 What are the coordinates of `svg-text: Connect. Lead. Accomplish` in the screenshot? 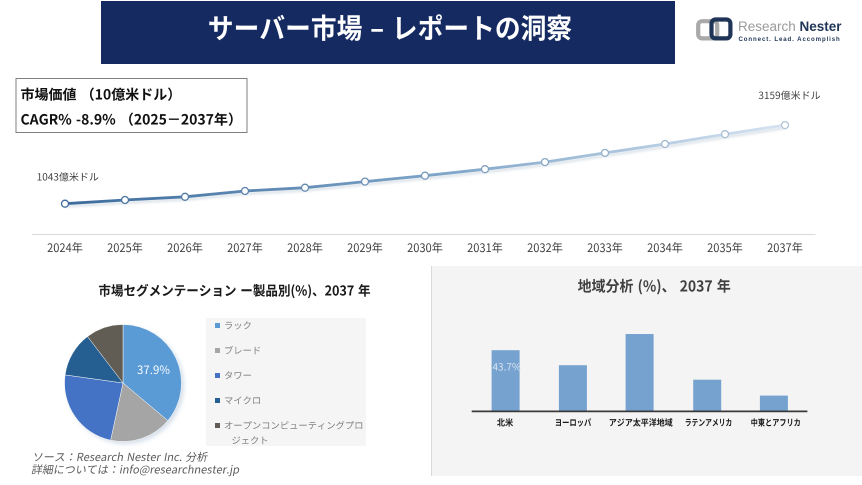 It's located at (790, 39).